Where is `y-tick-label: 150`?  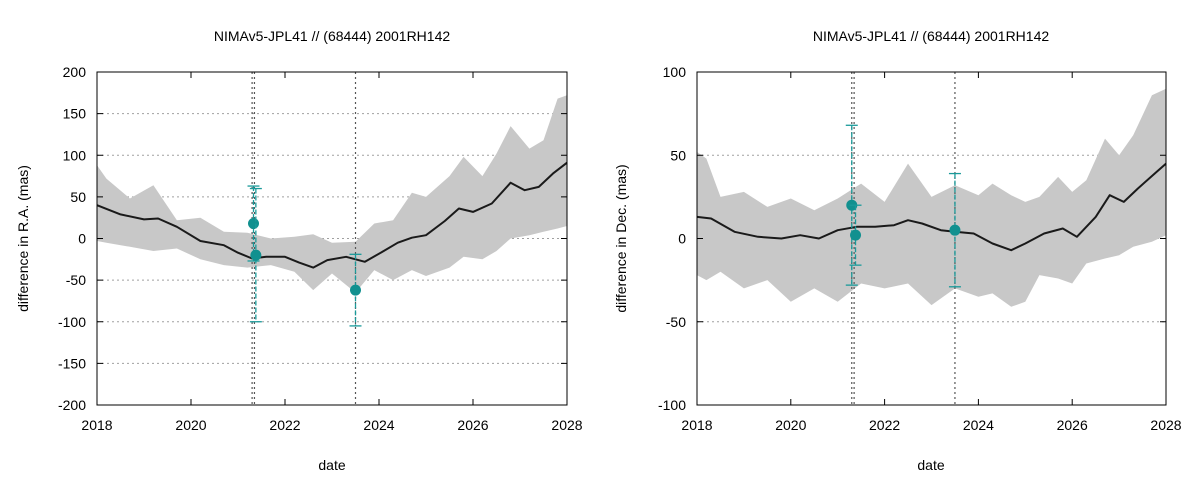
y-tick-label: 150 is located at coordinates (75, 114).